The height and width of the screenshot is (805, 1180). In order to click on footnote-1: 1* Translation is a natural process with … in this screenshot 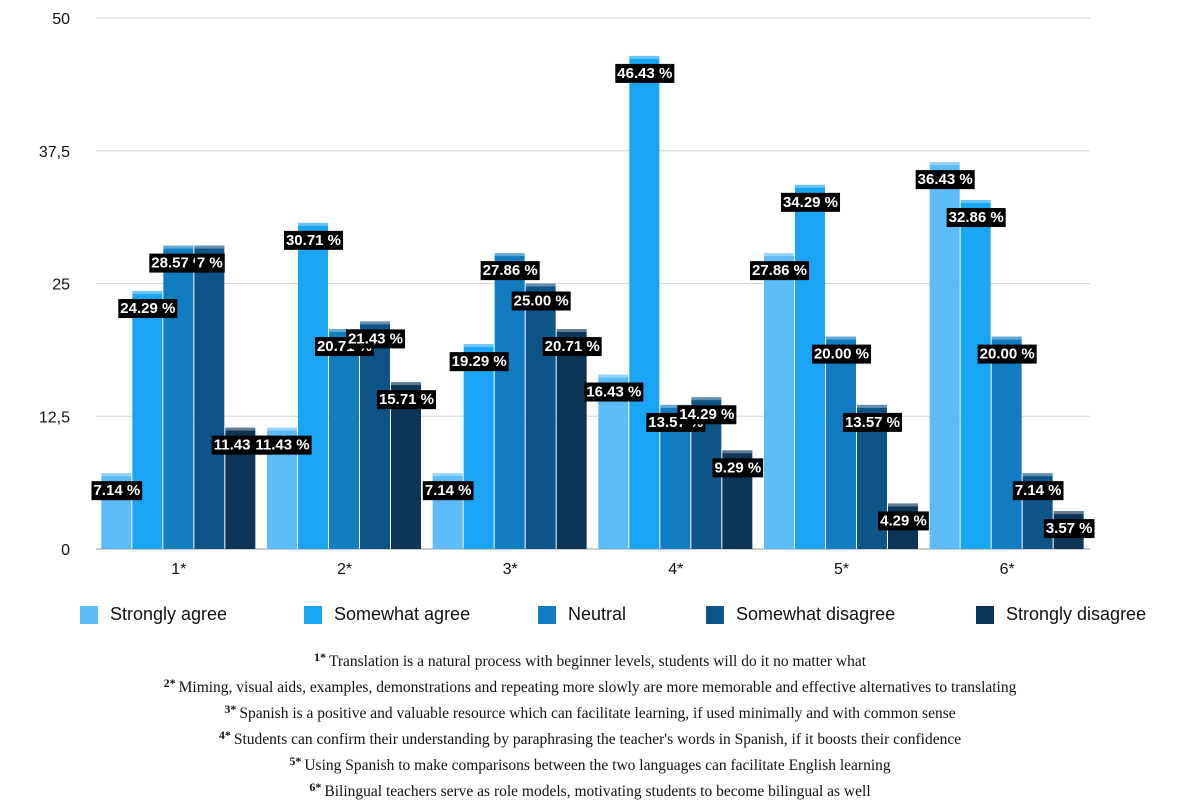, I will do `click(590, 657)`.